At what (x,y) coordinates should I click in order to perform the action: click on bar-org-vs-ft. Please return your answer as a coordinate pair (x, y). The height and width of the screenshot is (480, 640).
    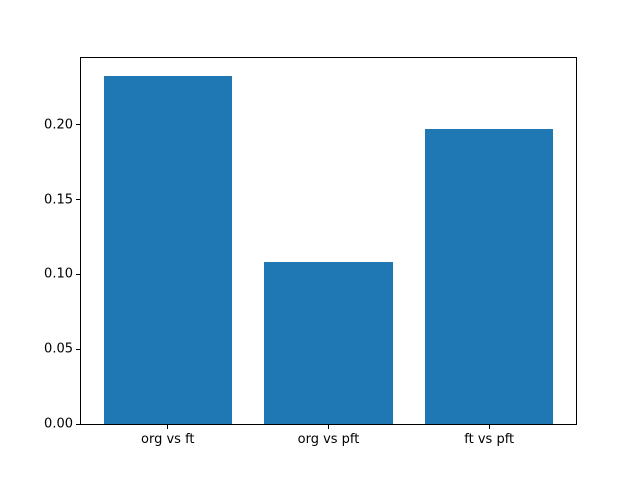
    Looking at the image, I should click on (168, 249).